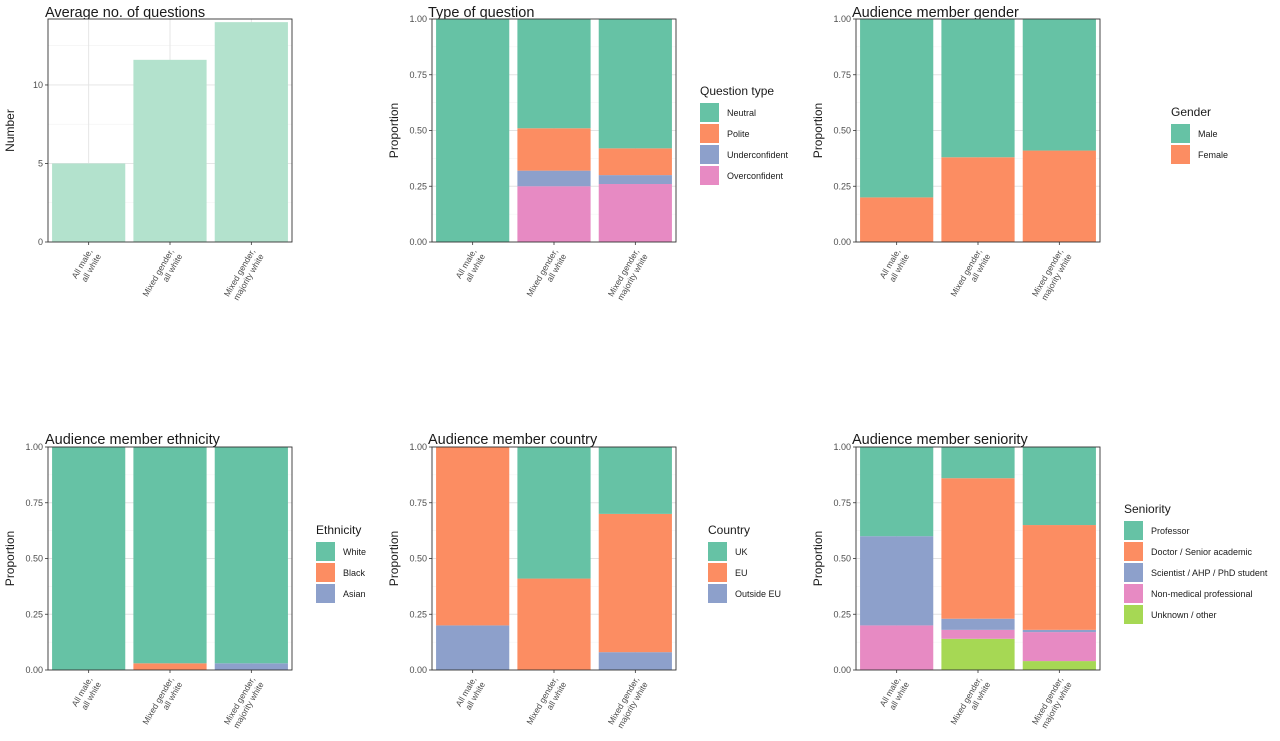 The height and width of the screenshot is (741, 1280). I want to click on legend-label: Asian, so click(354, 594).